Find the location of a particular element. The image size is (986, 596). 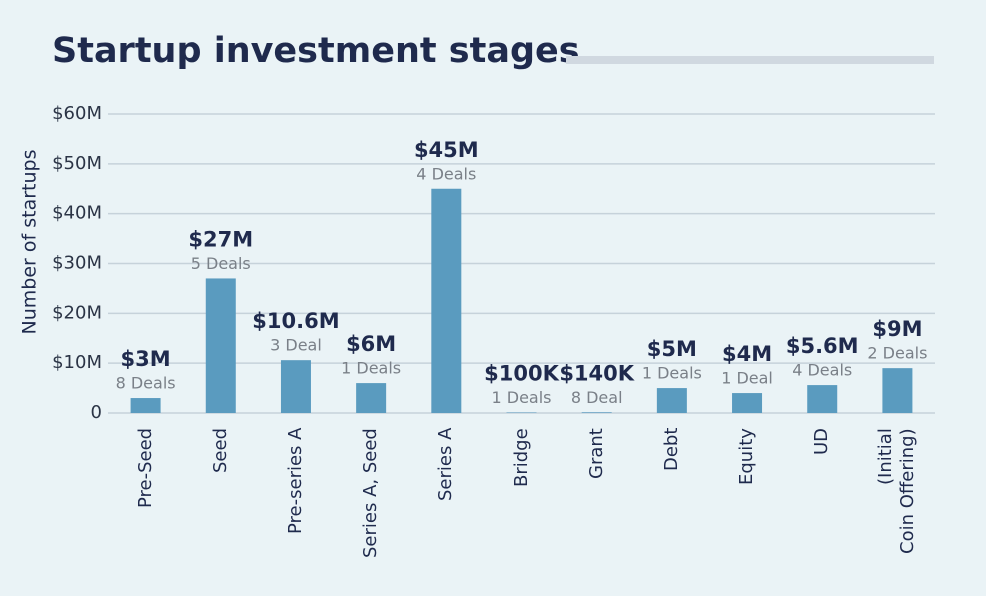

y-tick-label: $50M is located at coordinates (77, 163).